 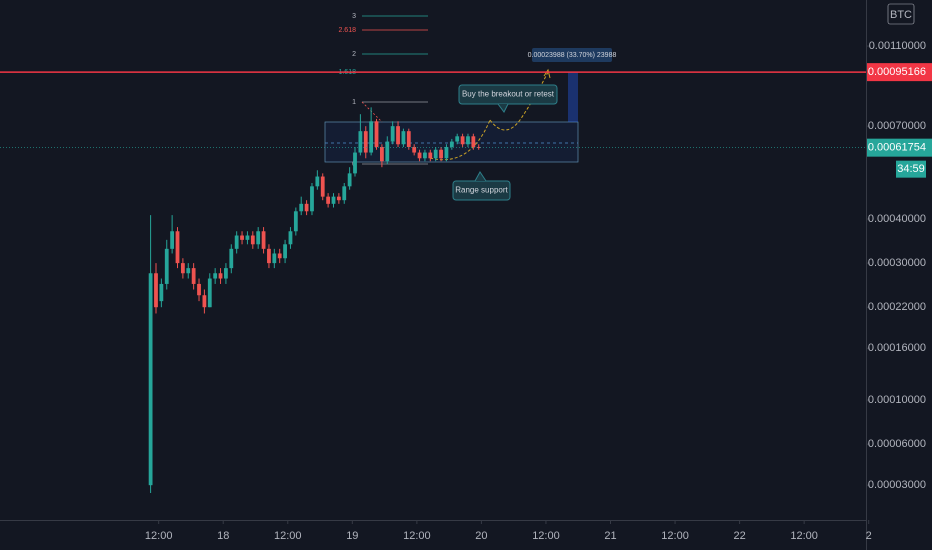 I want to click on measure-text: 0.00023988 (33.70%) 23988, so click(x=572, y=55).